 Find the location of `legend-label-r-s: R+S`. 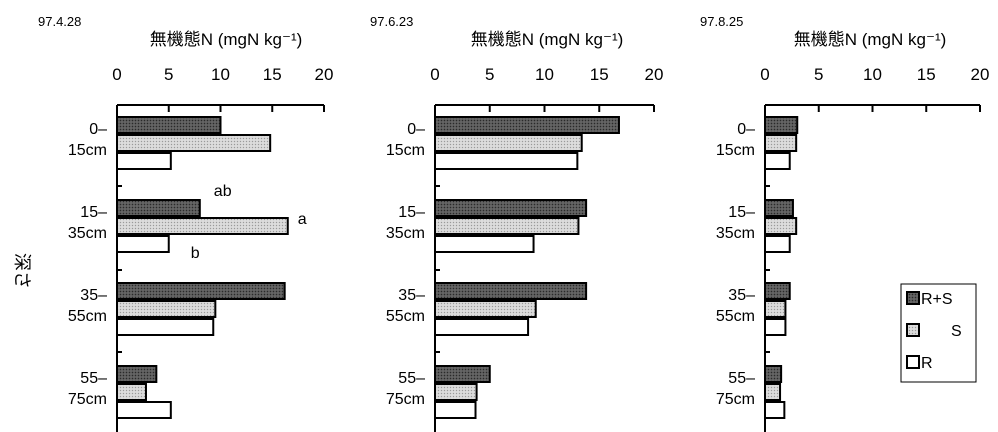

legend-label-r-s: R+S is located at coordinates (937, 299).